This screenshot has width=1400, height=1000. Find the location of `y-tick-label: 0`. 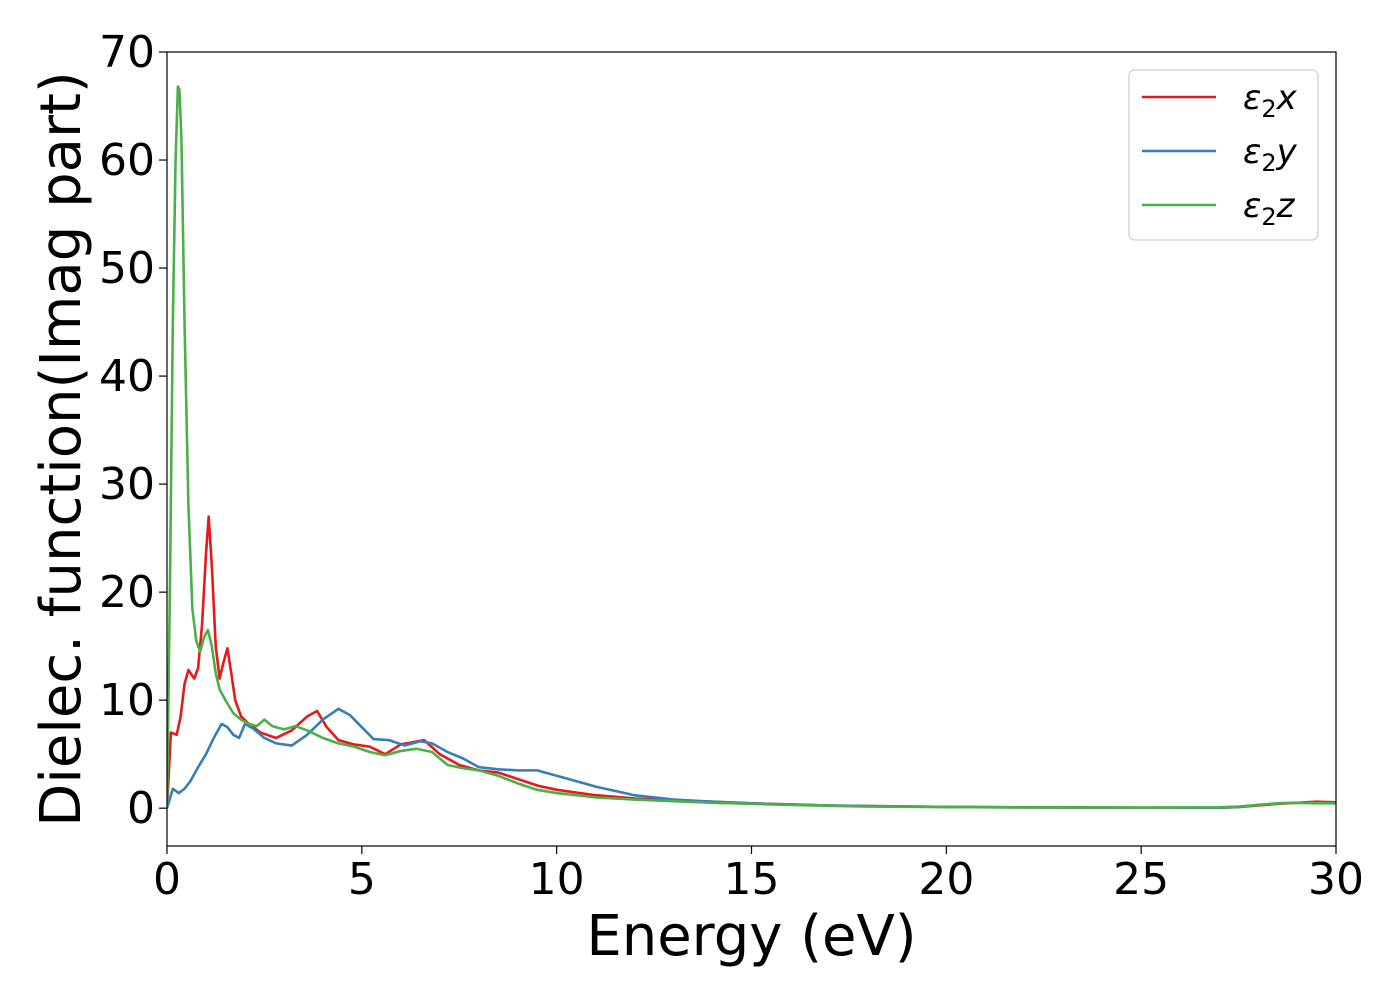

y-tick-label: 0 is located at coordinates (141, 808).